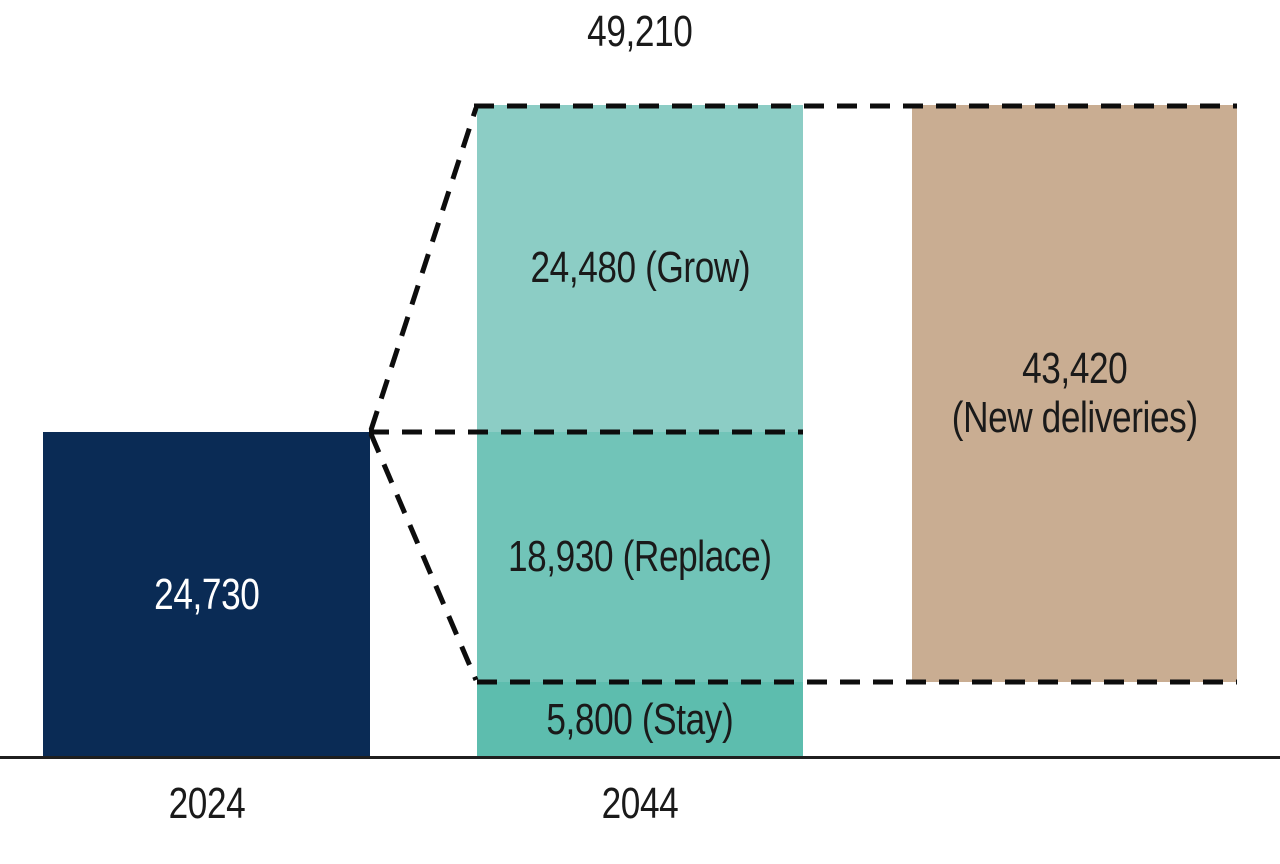  I want to click on x-axis-label-2044-box: 2044, so click(640, 804).